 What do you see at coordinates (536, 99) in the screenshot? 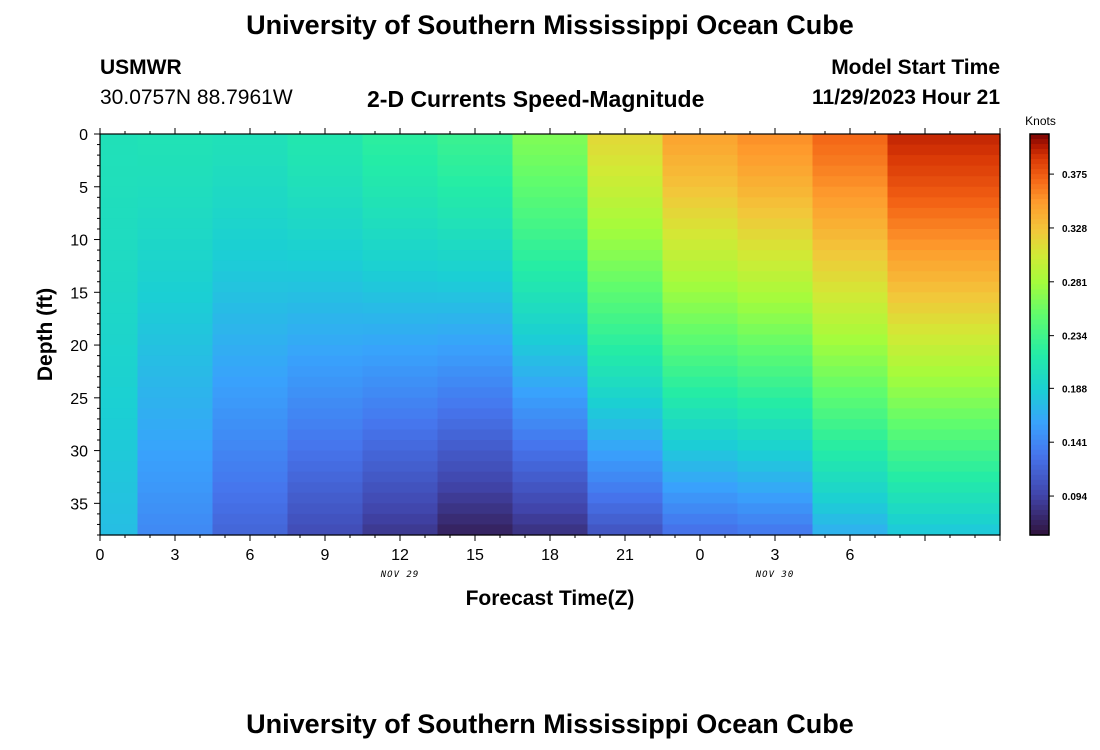
I see `chart-heading: 2-D Currents Speed-Magnitude` at bounding box center [536, 99].